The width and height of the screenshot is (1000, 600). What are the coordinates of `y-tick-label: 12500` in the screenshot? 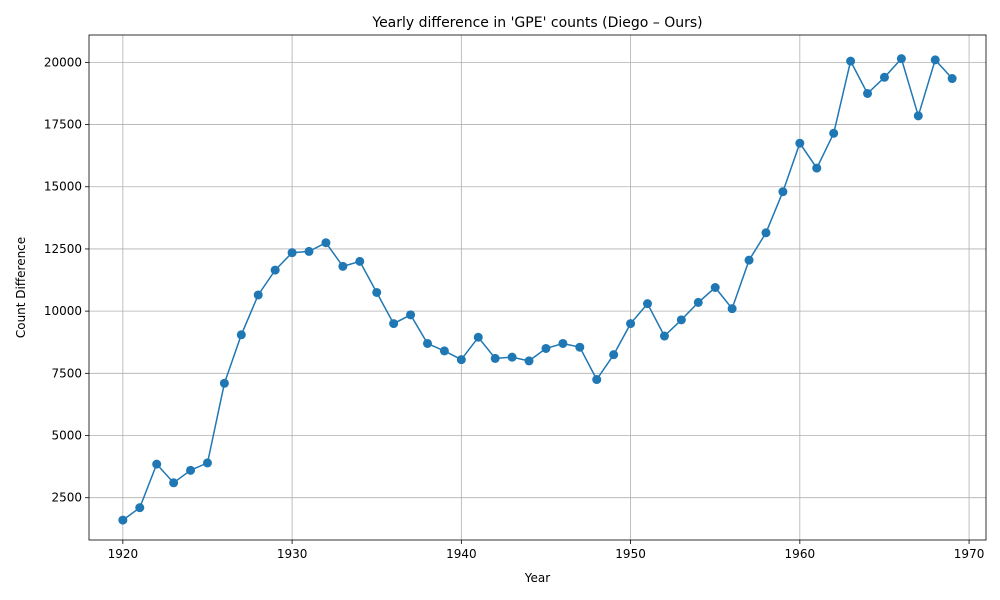 It's located at (63, 249).